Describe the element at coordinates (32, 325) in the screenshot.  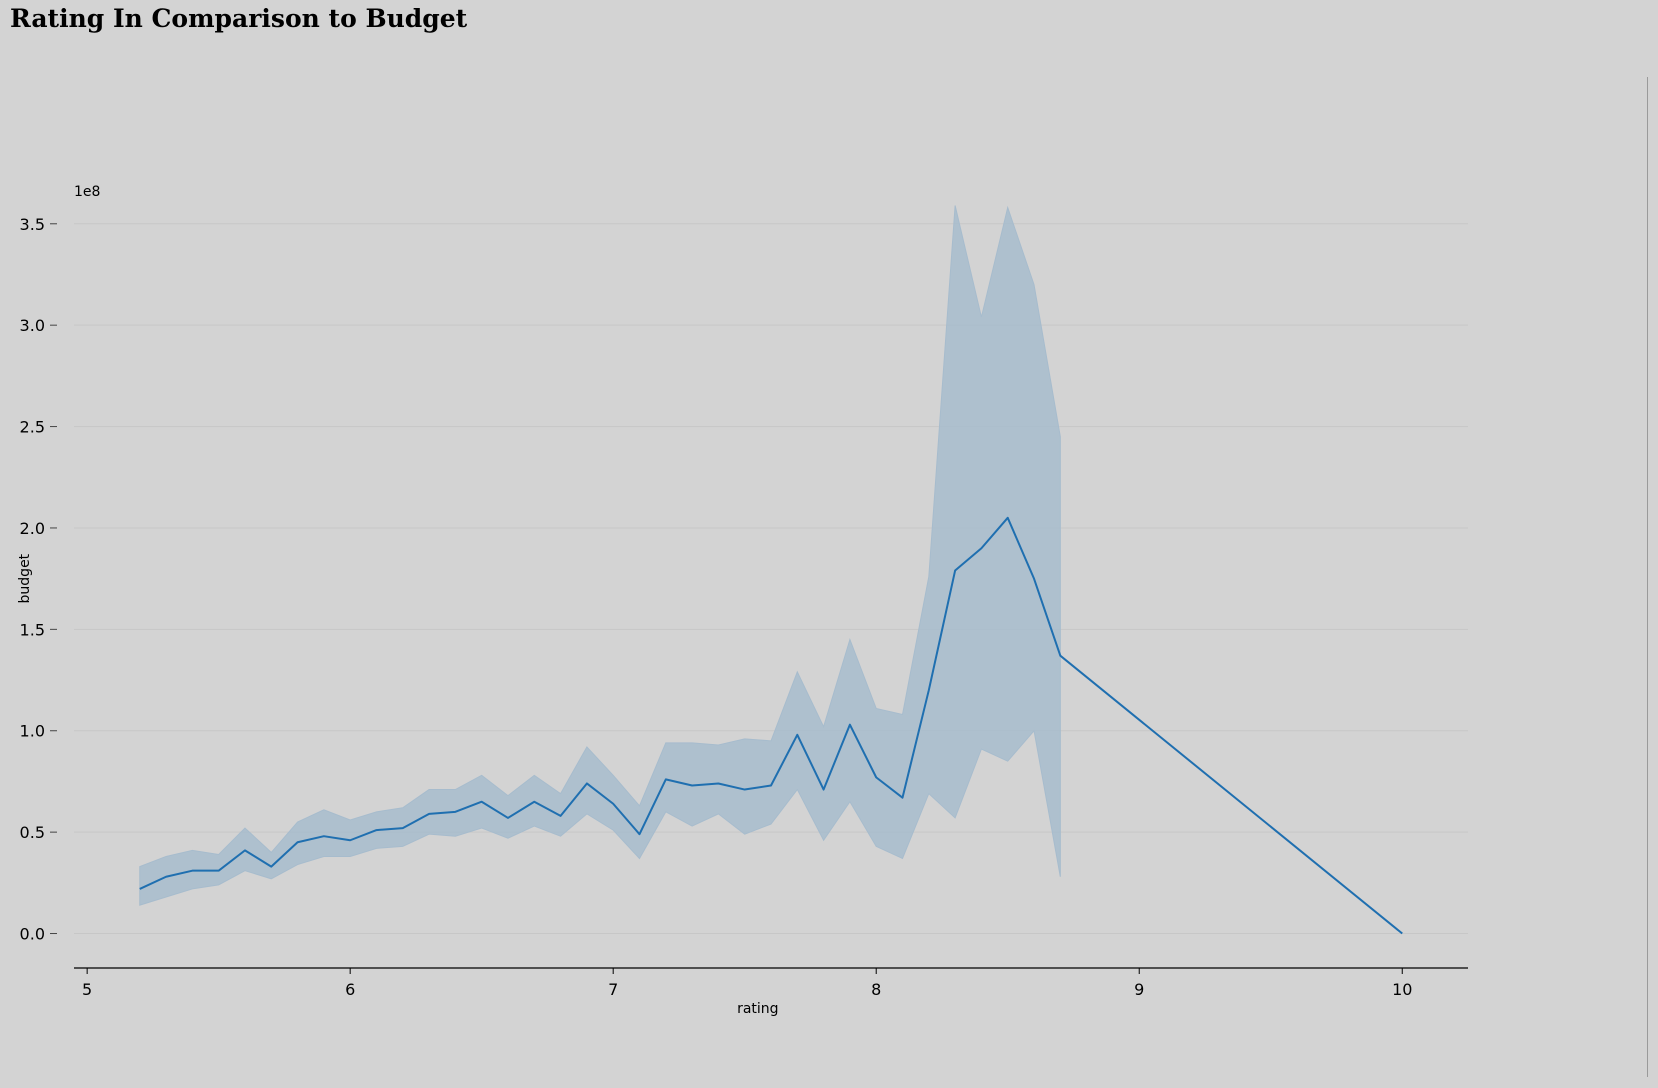
I see `y-tick-label: 3.0` at that location.